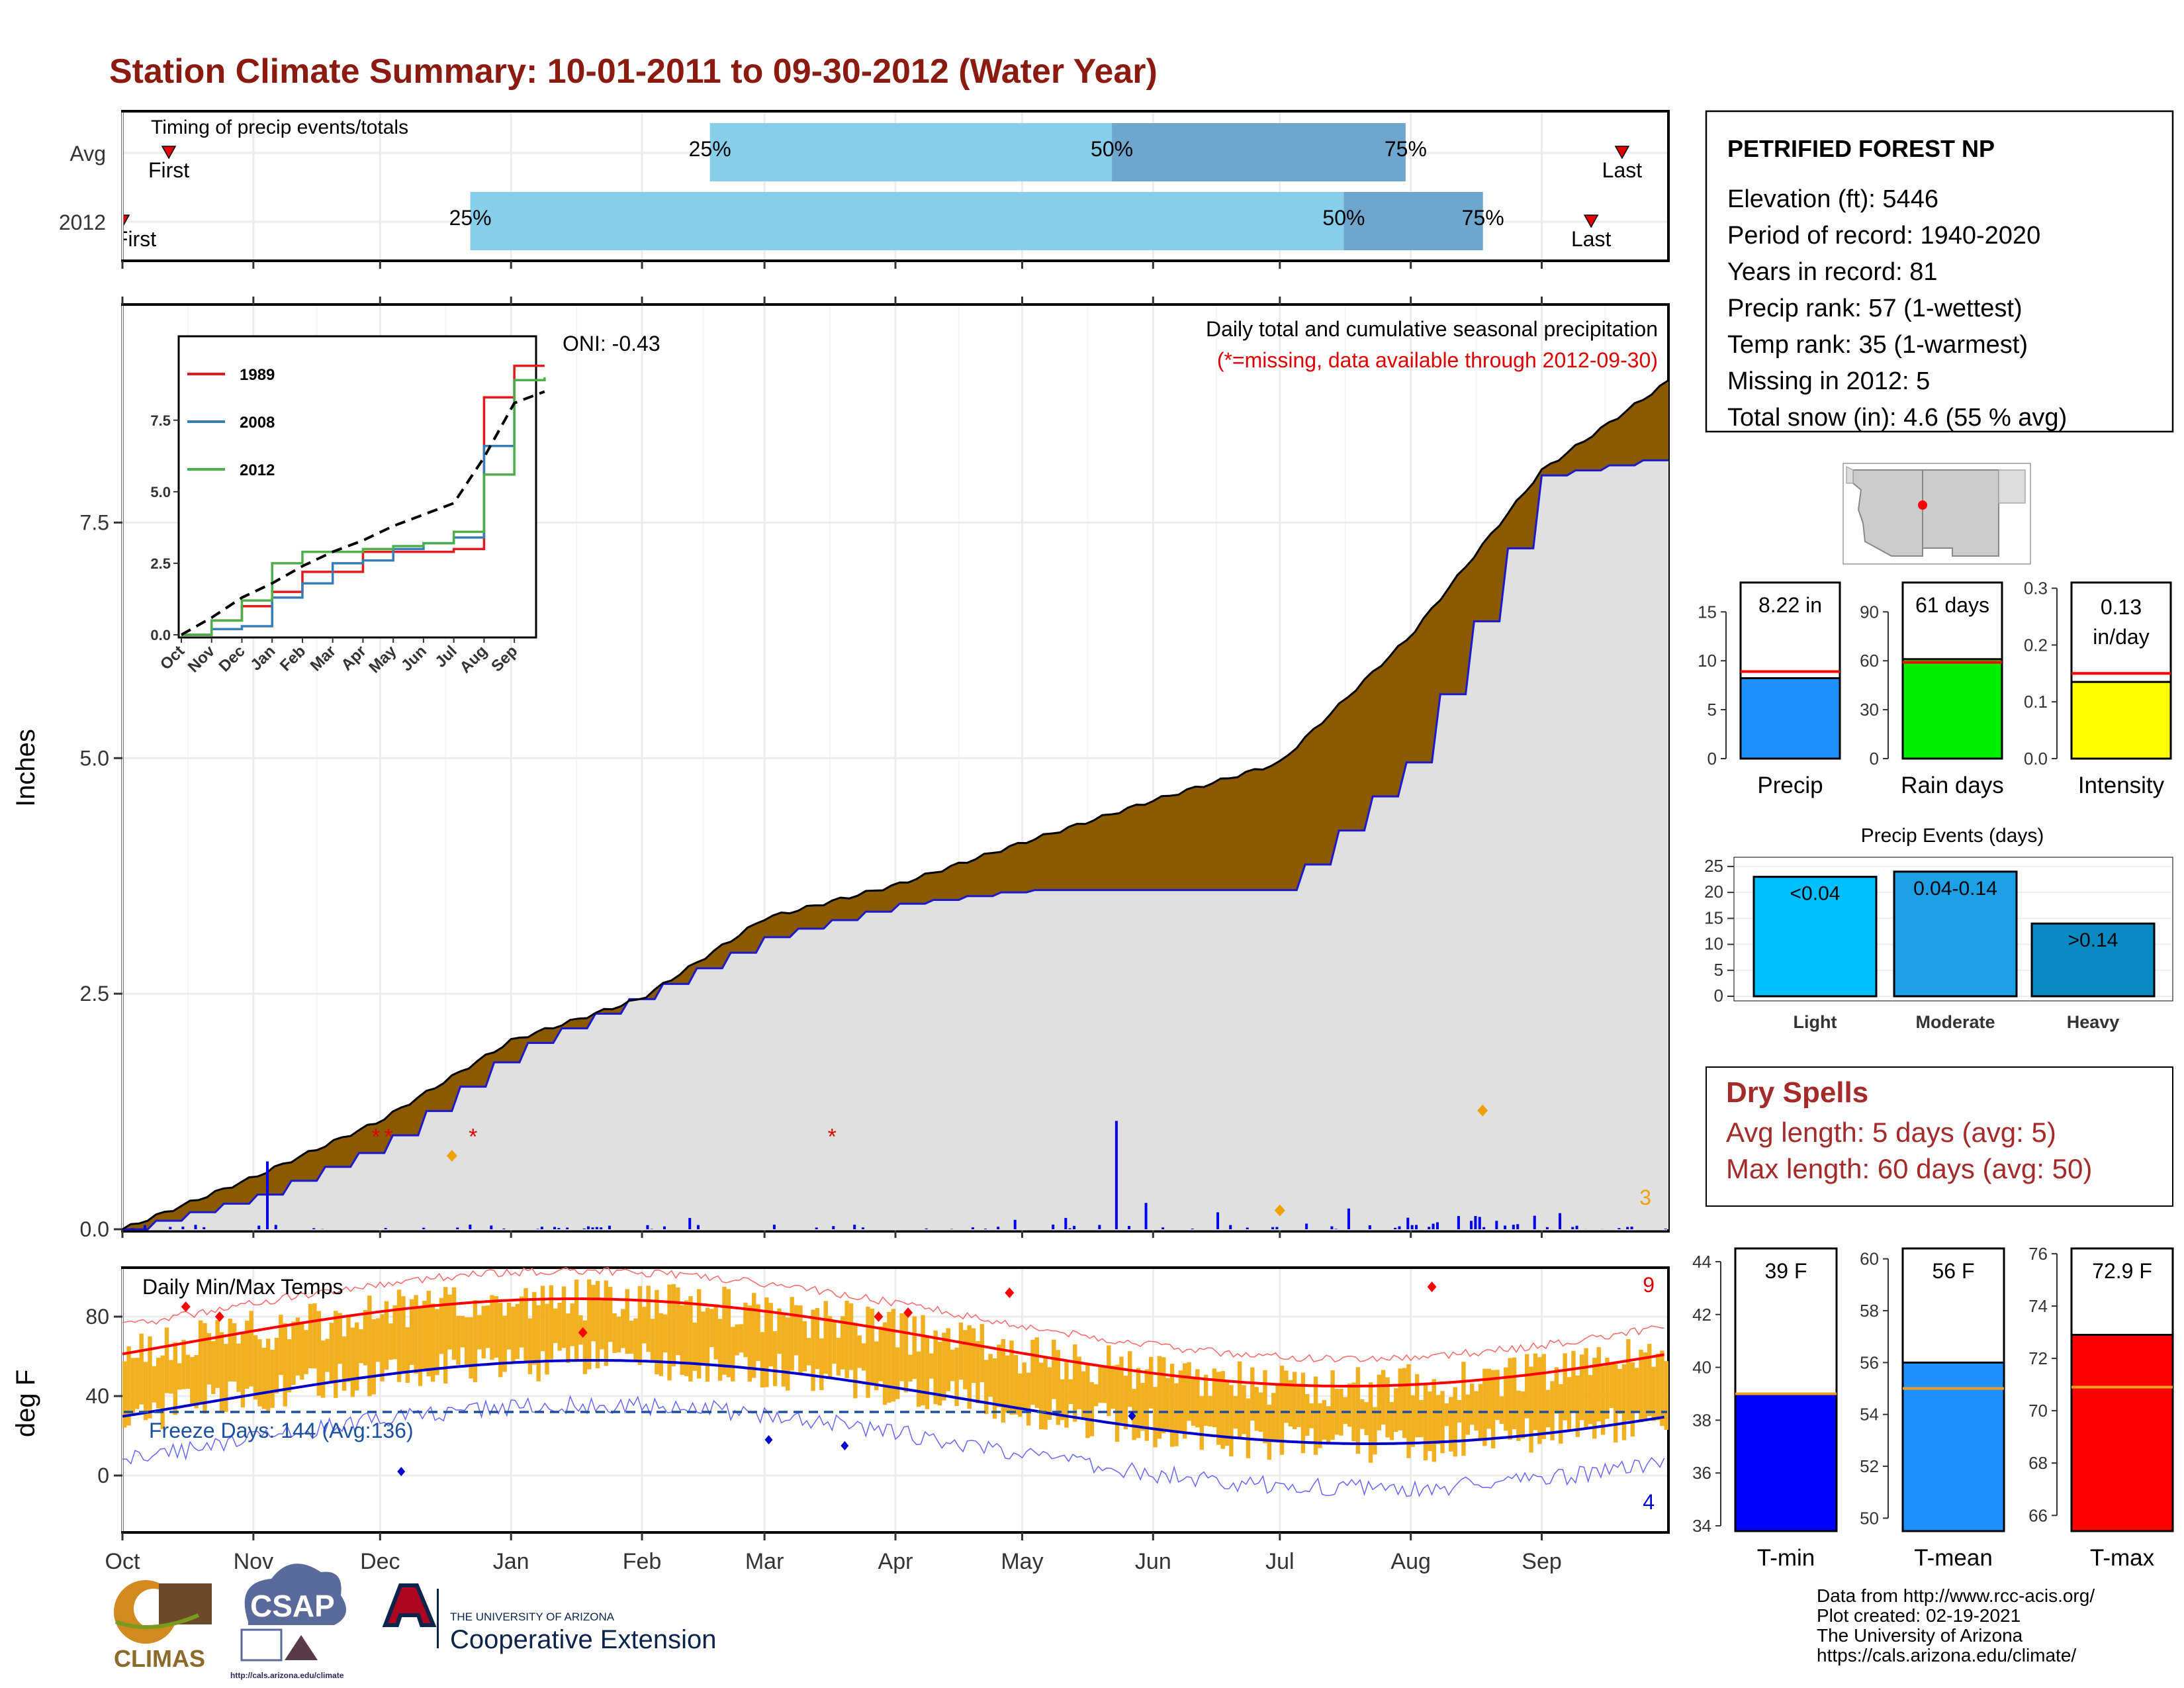 The height and width of the screenshot is (1688, 2184). What do you see at coordinates (1869, 1362) in the screenshot?
I see `temp-stat-ytick-label: 56` at bounding box center [1869, 1362].